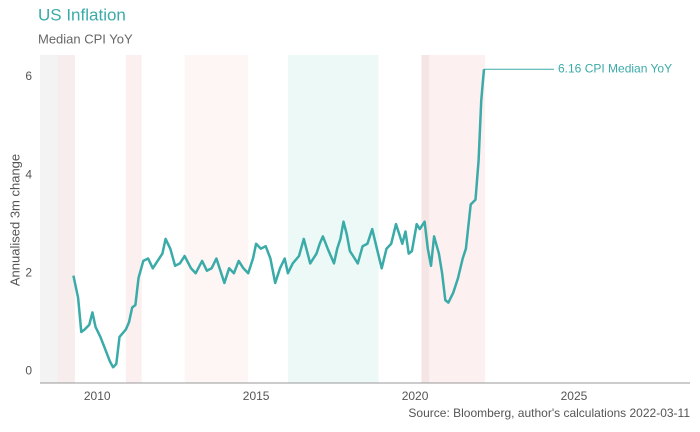  Describe the element at coordinates (97, 396) in the screenshot. I see `x-tick-label: 2010` at that location.